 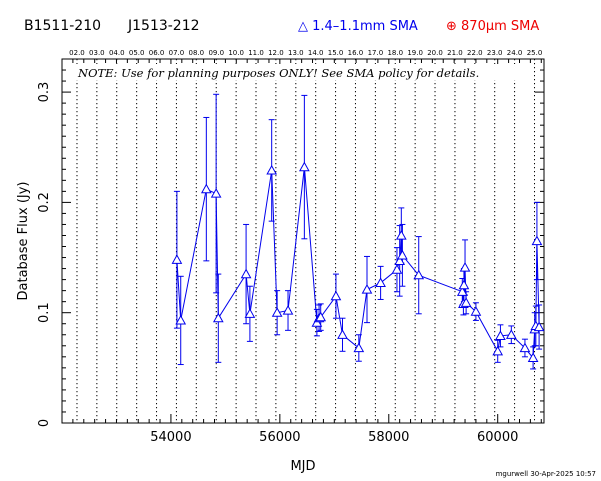 I want to click on year-label: 17.0, so click(x=376, y=53).